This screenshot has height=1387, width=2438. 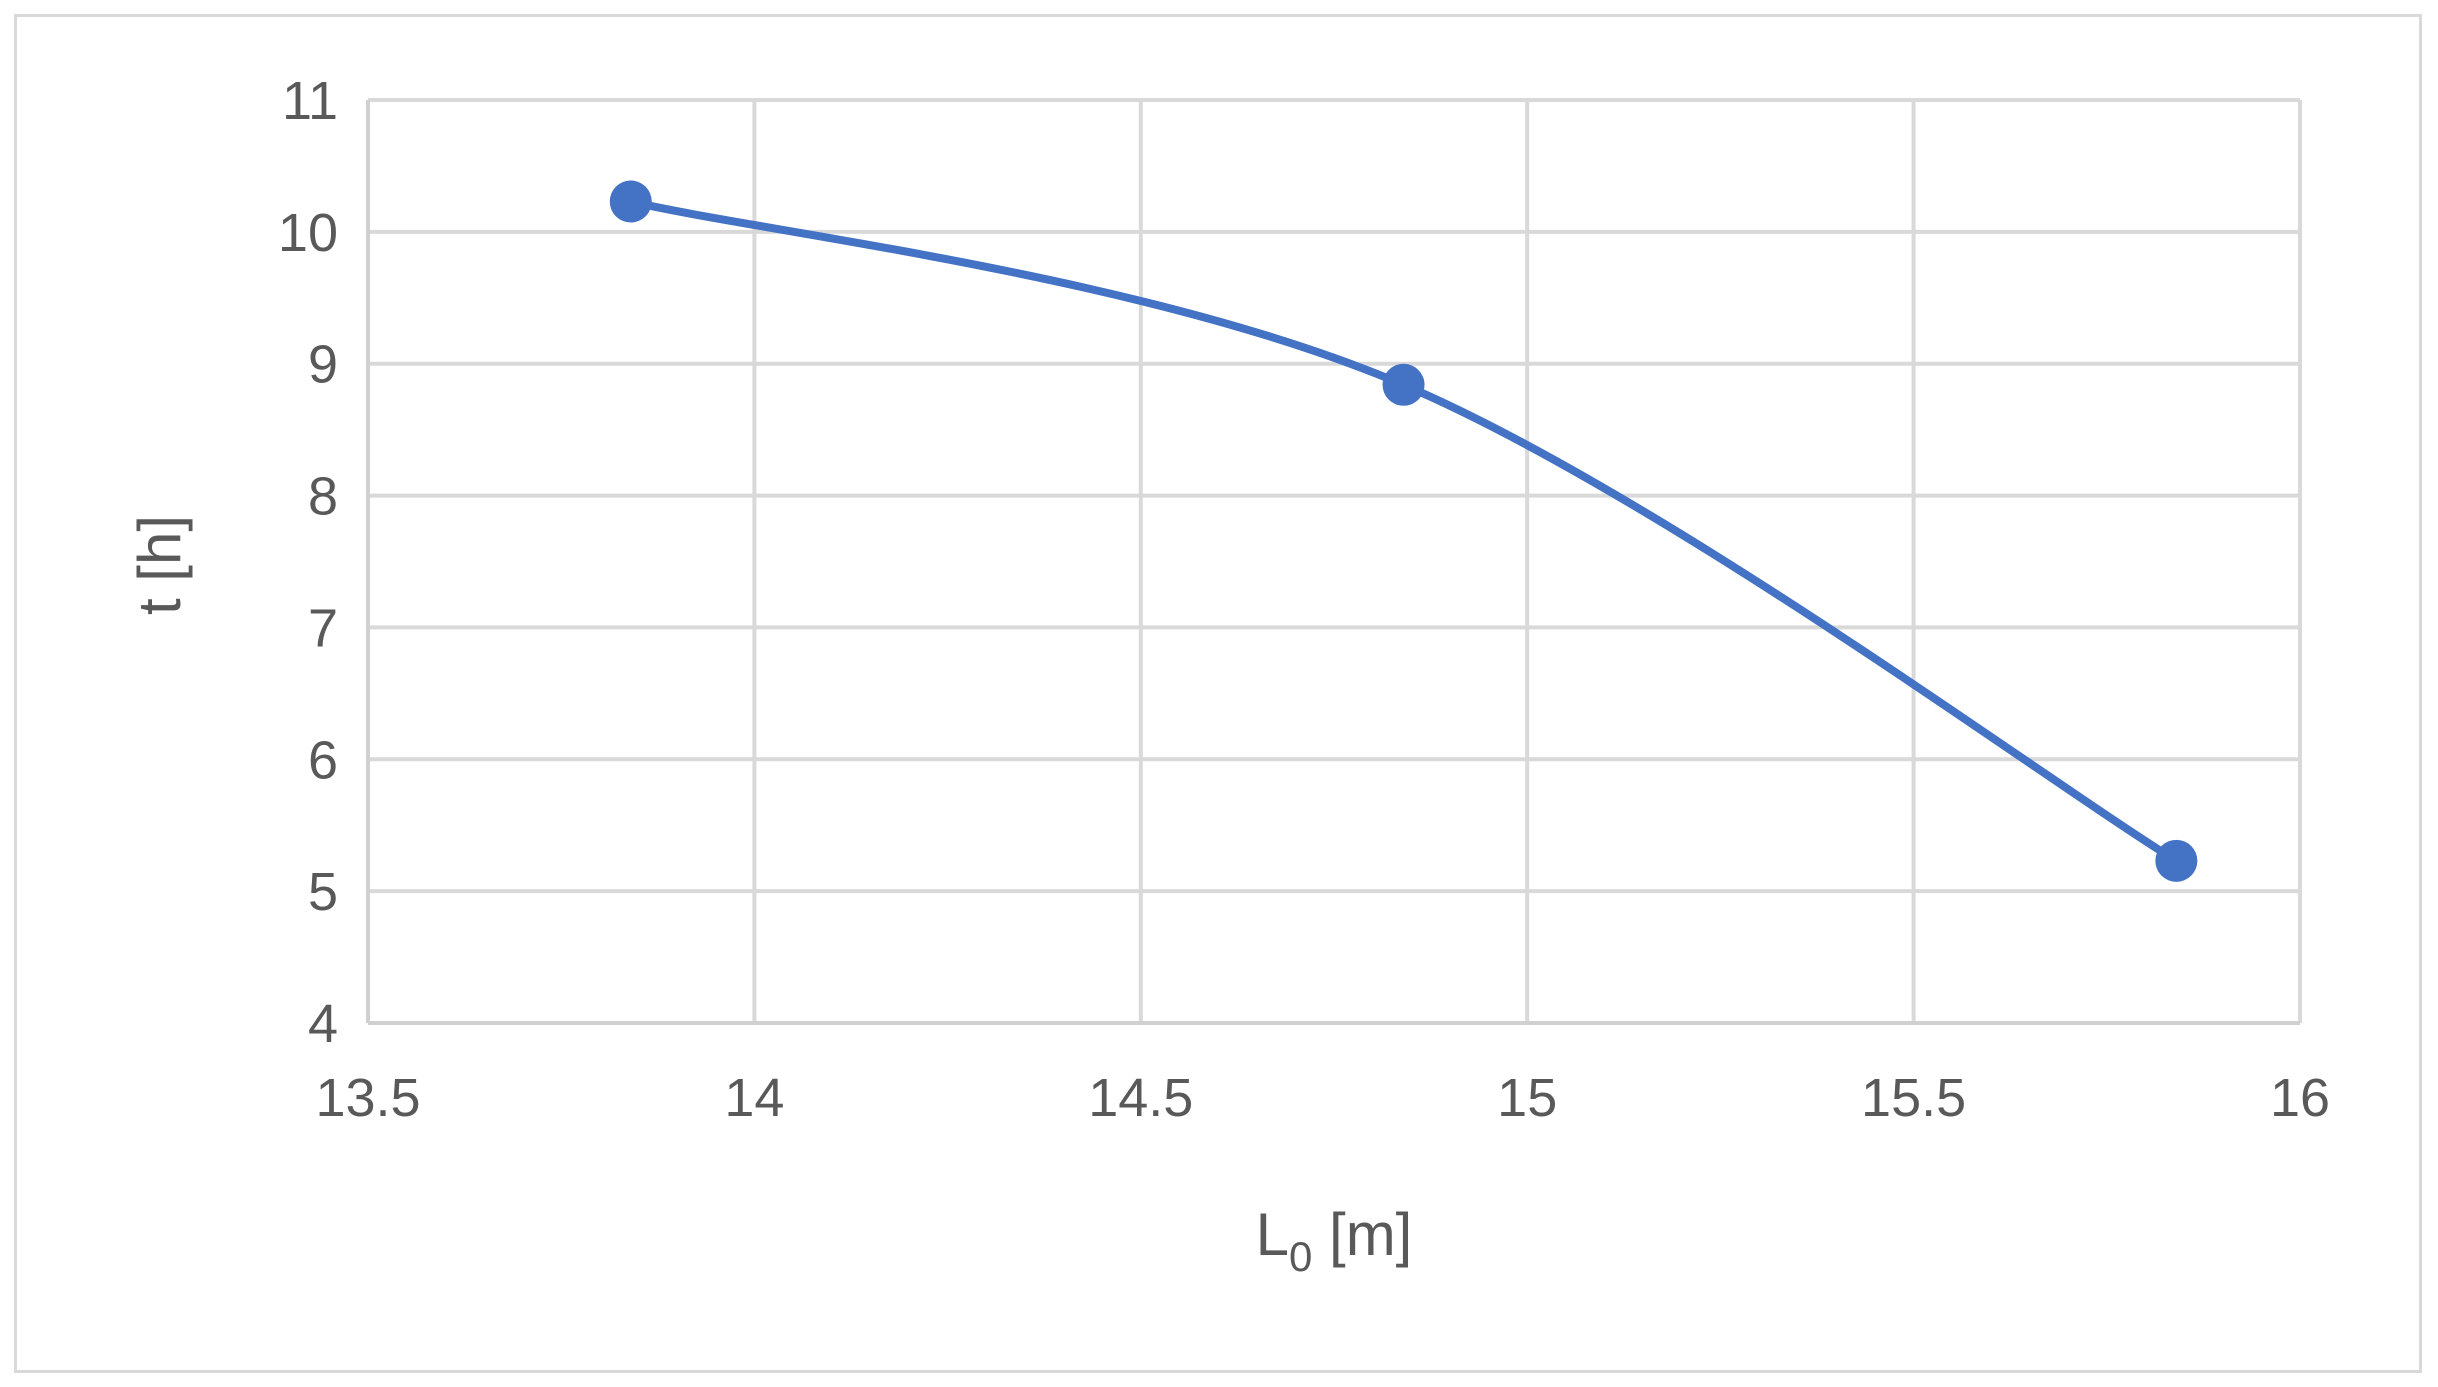 What do you see at coordinates (310, 101) in the screenshot?
I see `y-tick-label: 11` at bounding box center [310, 101].